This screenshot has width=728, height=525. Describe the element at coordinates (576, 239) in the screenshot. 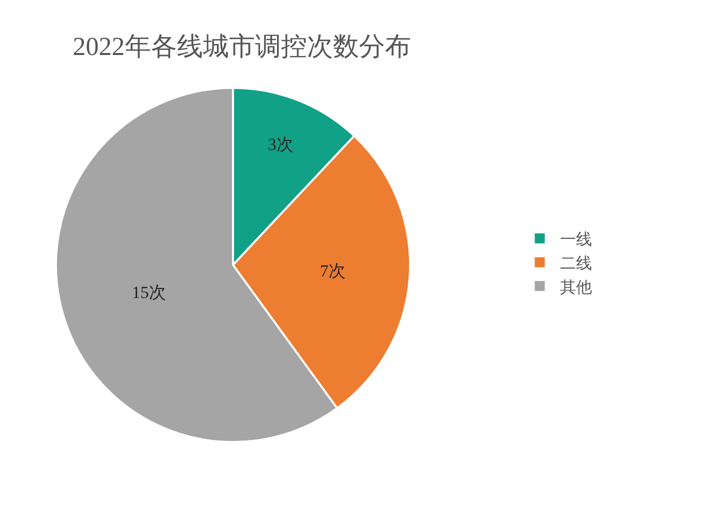

I see `legend-label: 一线` at that location.